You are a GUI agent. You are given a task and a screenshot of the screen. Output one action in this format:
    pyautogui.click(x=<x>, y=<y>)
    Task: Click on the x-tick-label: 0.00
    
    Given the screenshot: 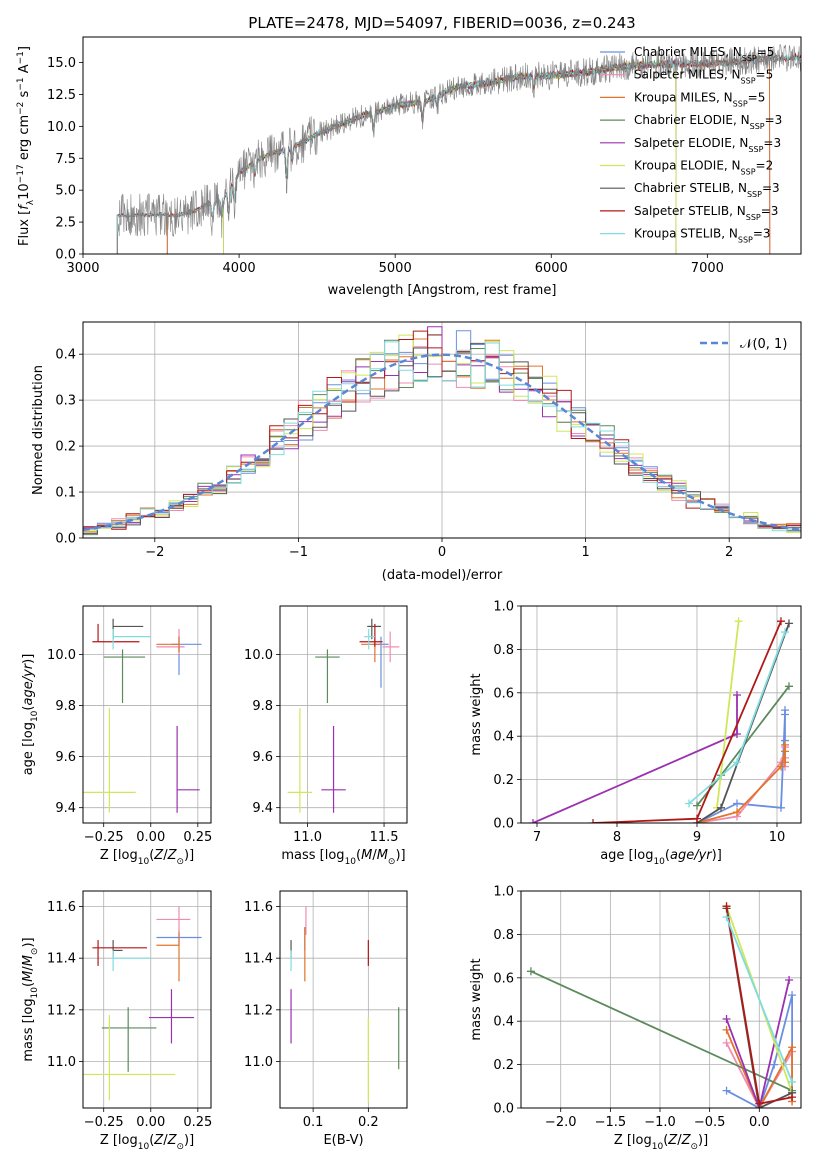 What is the action you would take?
    pyautogui.click(x=150, y=837)
    